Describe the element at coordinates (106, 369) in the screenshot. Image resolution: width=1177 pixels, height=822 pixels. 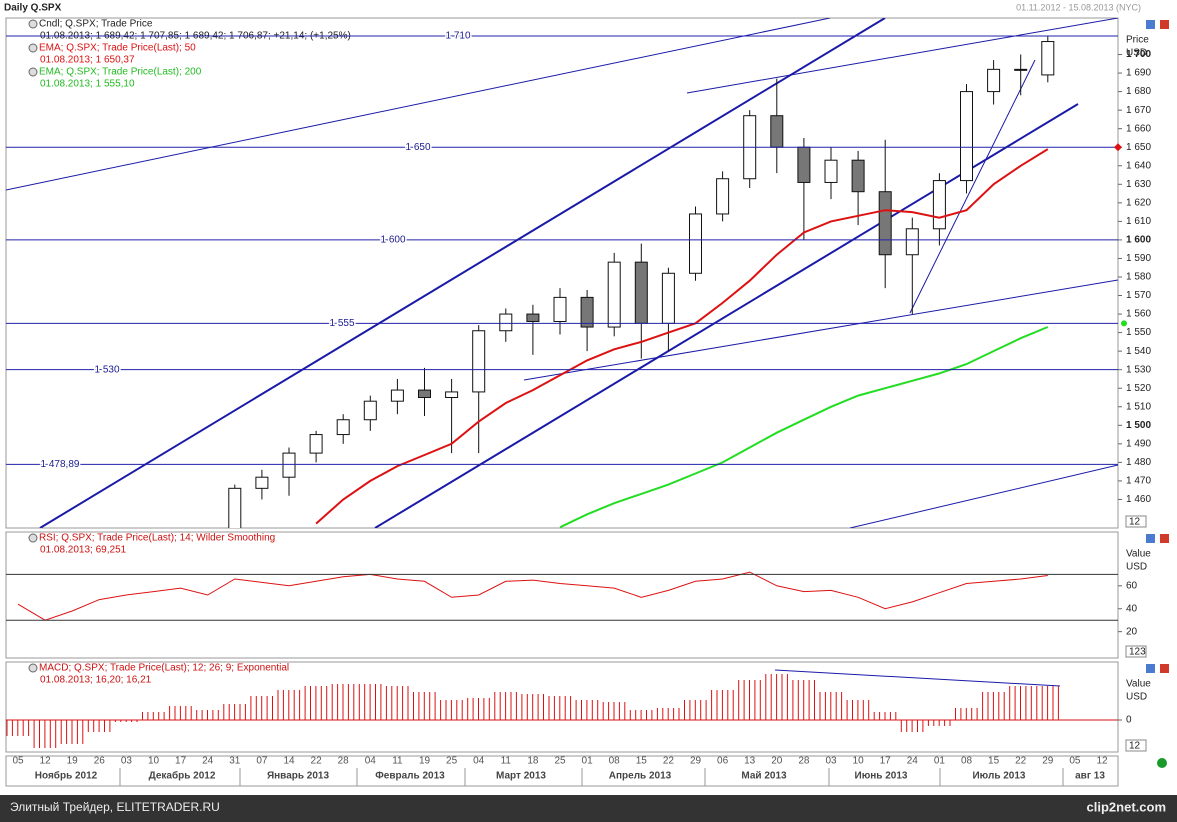
I see `level-label: 1 530` at that location.